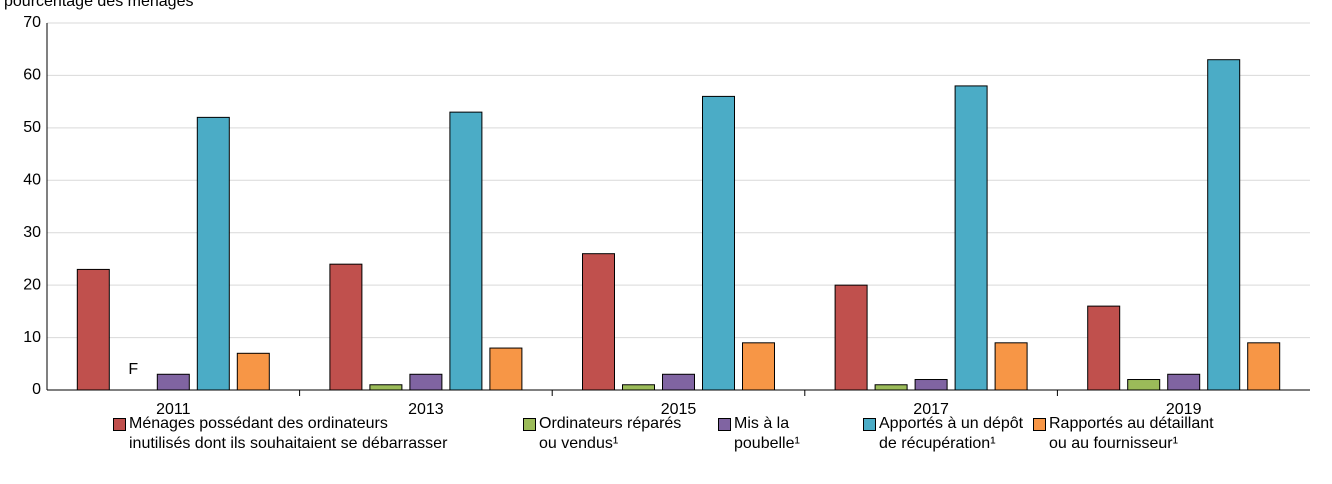 Image resolution: width=1332 pixels, height=484 pixels. I want to click on y-tick-label: 50, so click(32, 127).